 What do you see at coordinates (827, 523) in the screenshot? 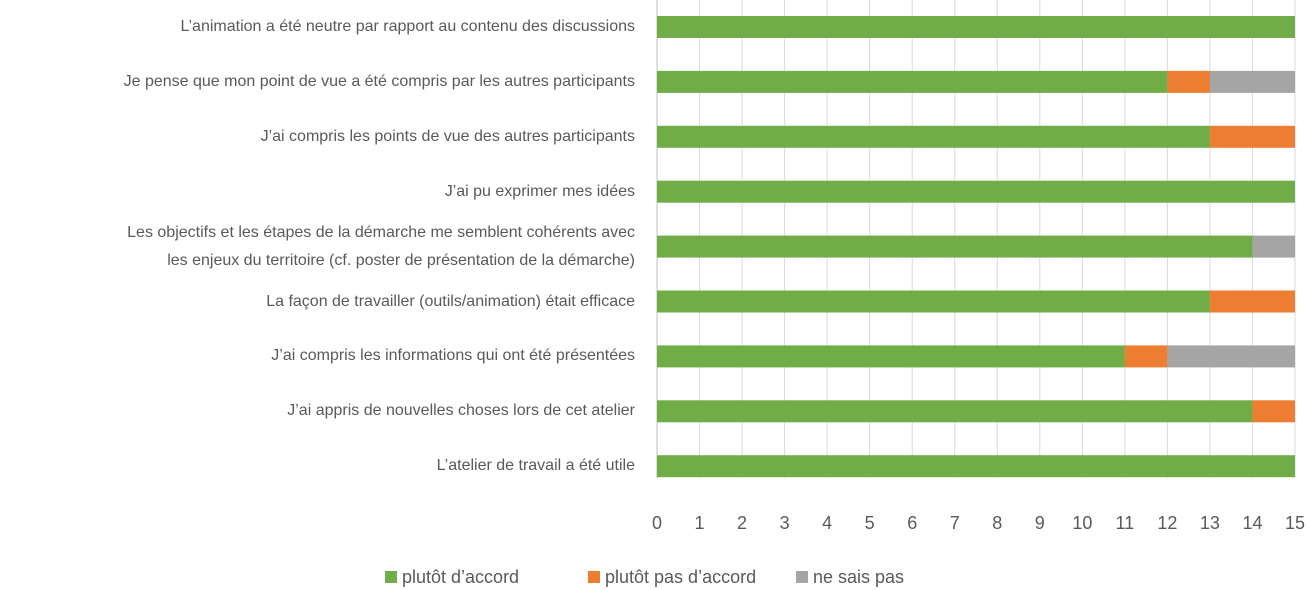
I see `x-tick-label: 4` at bounding box center [827, 523].